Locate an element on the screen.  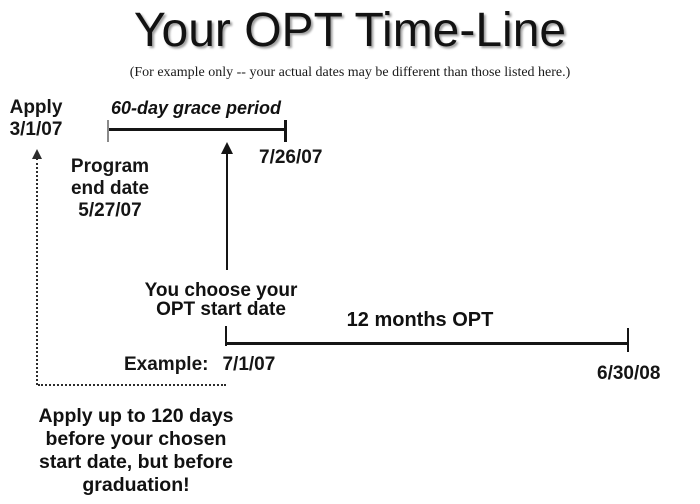
example-annotation: Example: 7/1/07 is located at coordinates (199, 365).